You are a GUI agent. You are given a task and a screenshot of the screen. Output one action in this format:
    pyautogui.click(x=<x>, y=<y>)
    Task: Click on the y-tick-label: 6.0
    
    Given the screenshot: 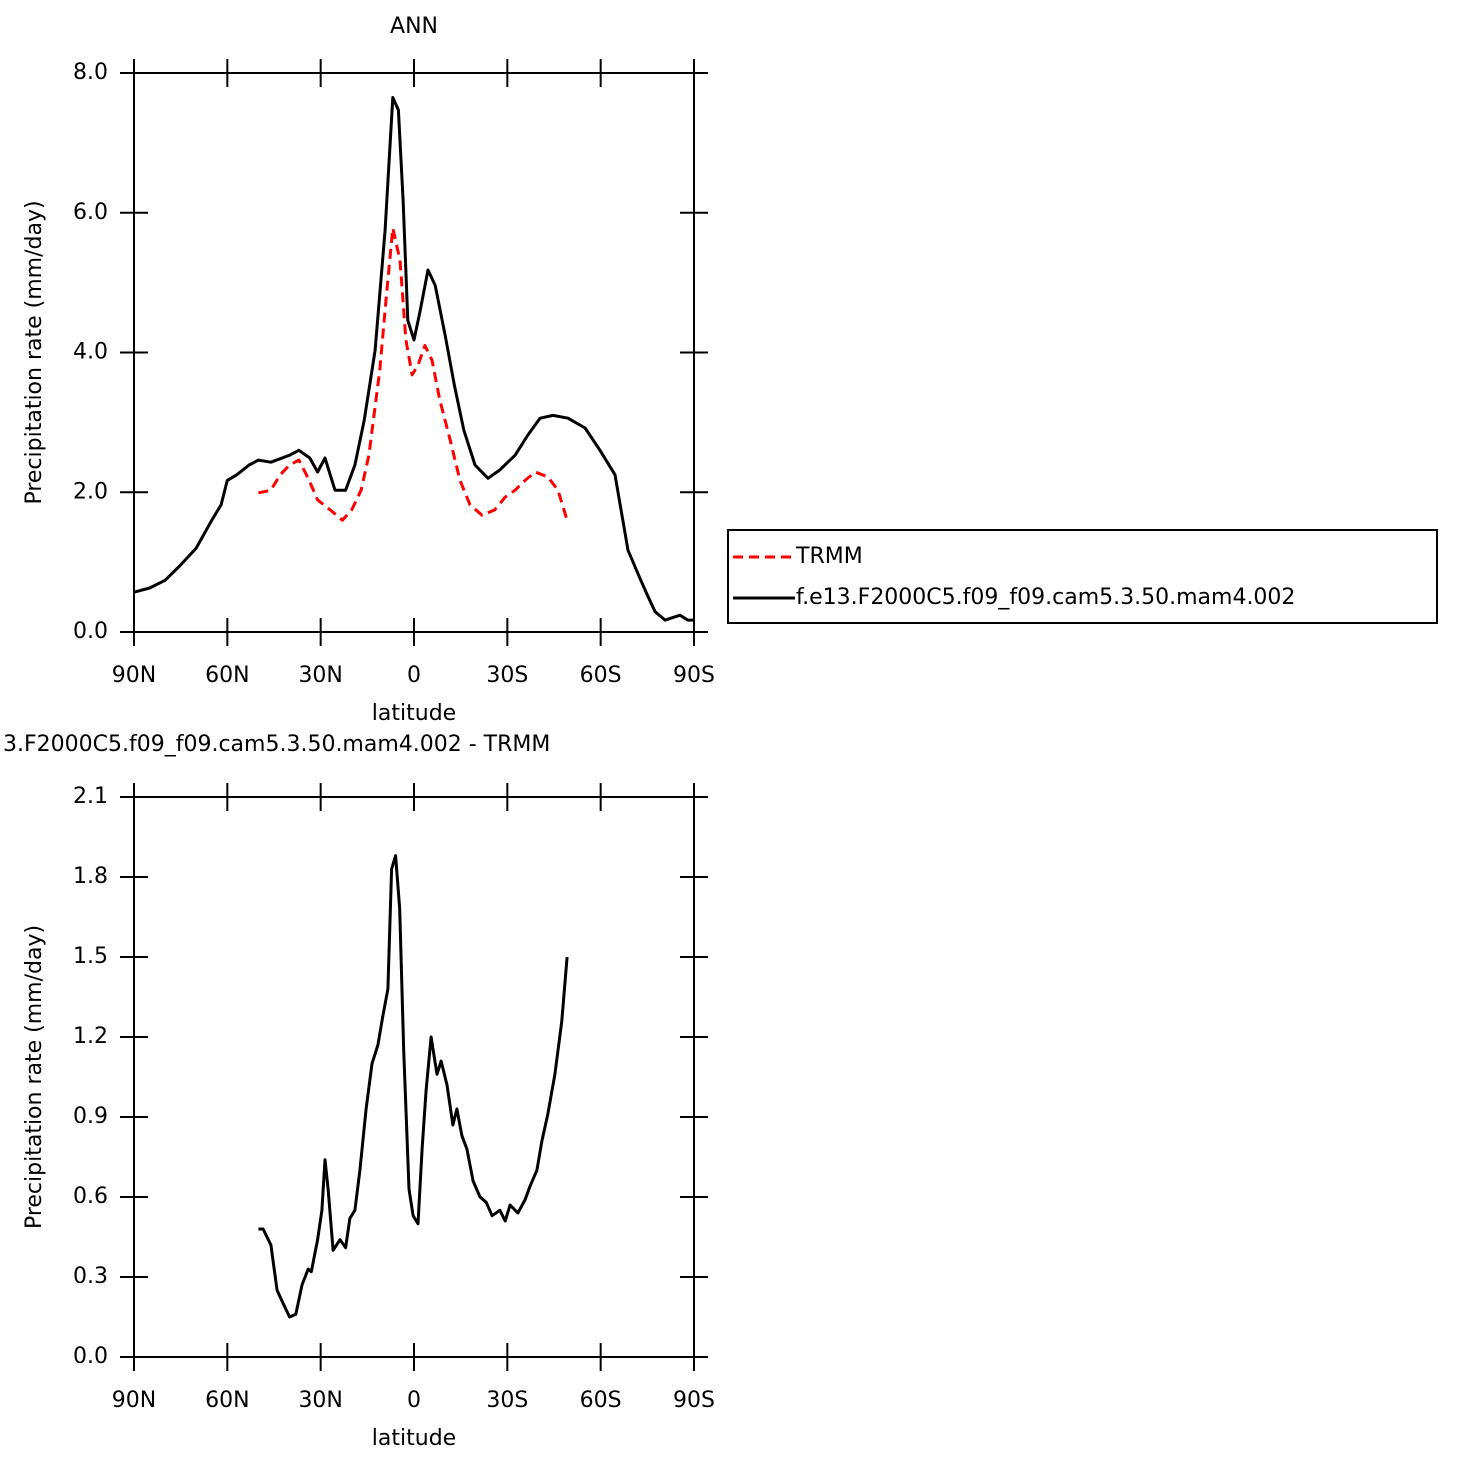 What is the action you would take?
    pyautogui.click(x=90, y=212)
    